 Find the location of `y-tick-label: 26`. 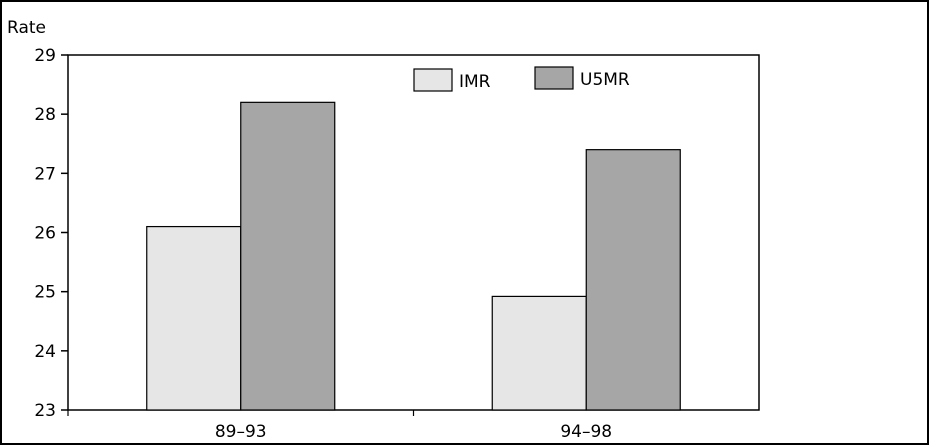

y-tick-label: 26 is located at coordinates (45, 234).